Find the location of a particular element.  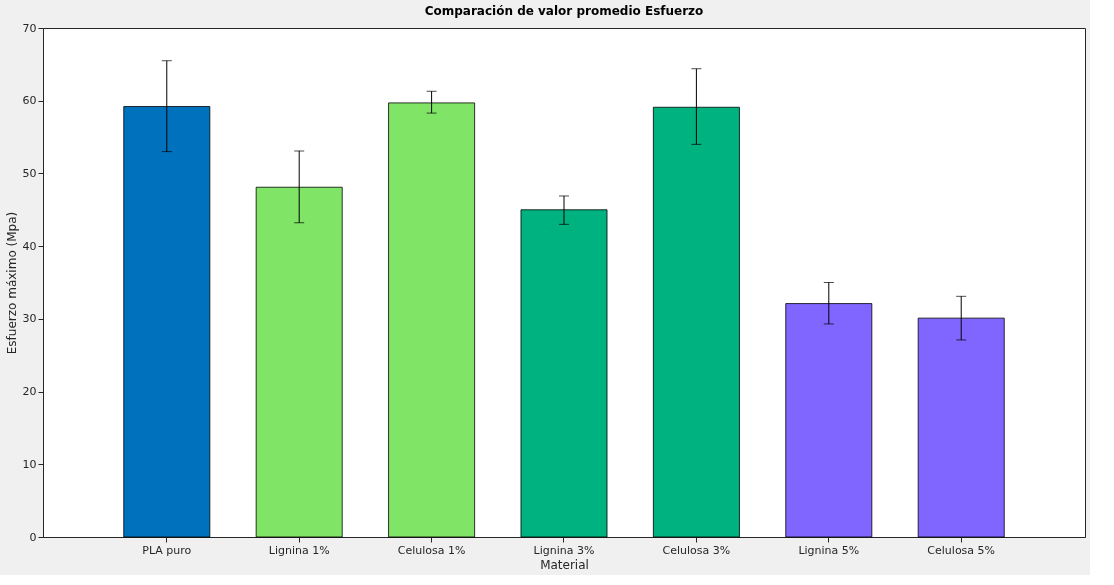

y-tick-label: 0 is located at coordinates (33, 537).